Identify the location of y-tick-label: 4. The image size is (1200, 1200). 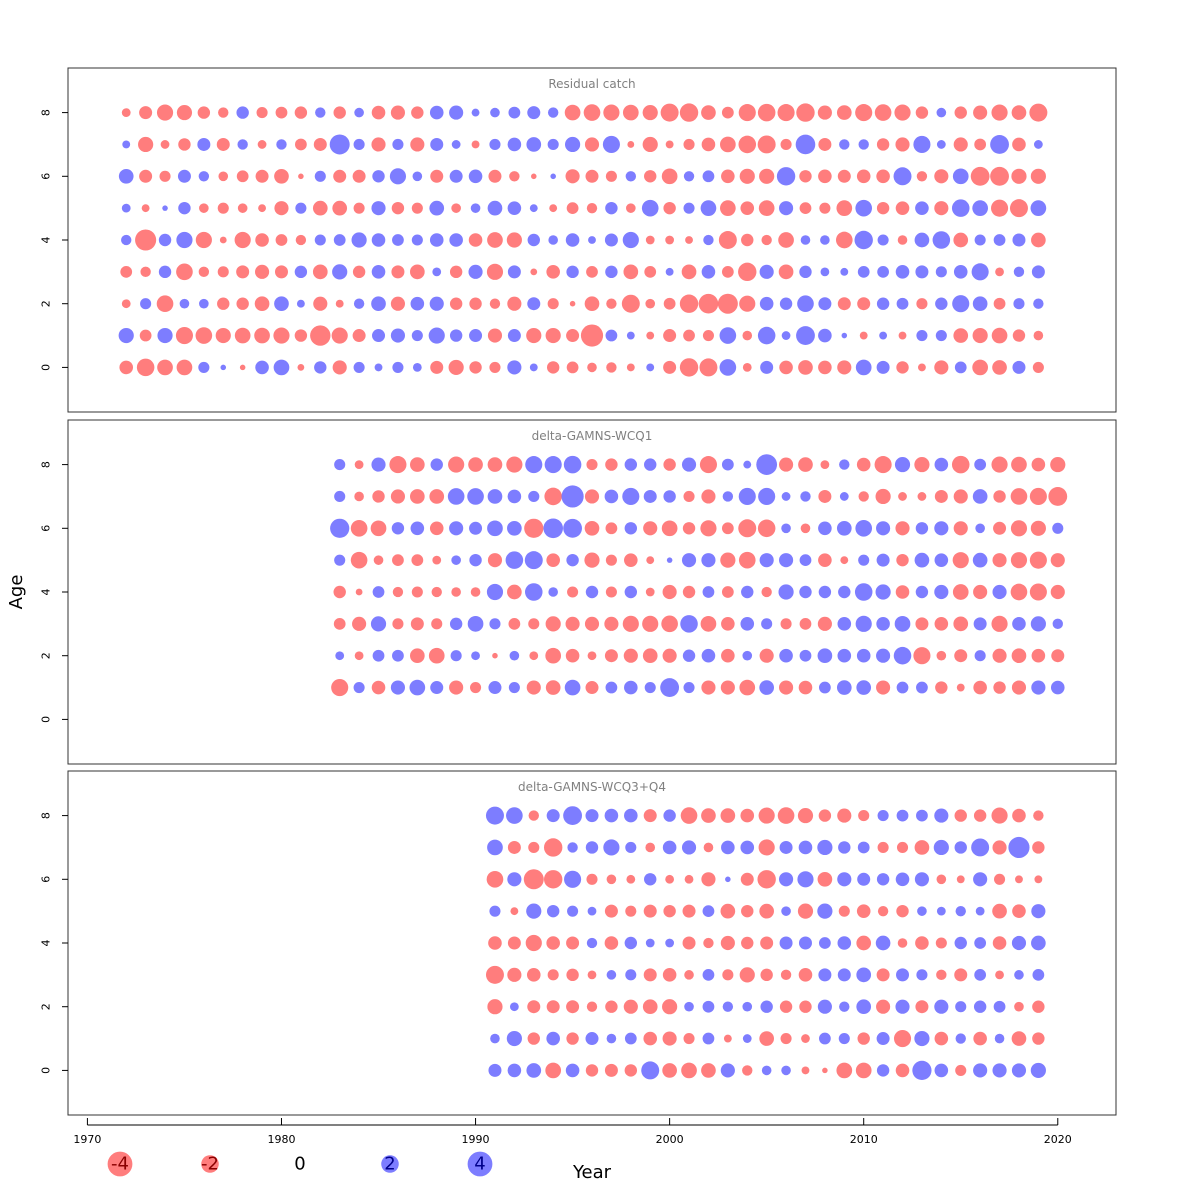
(46, 943).